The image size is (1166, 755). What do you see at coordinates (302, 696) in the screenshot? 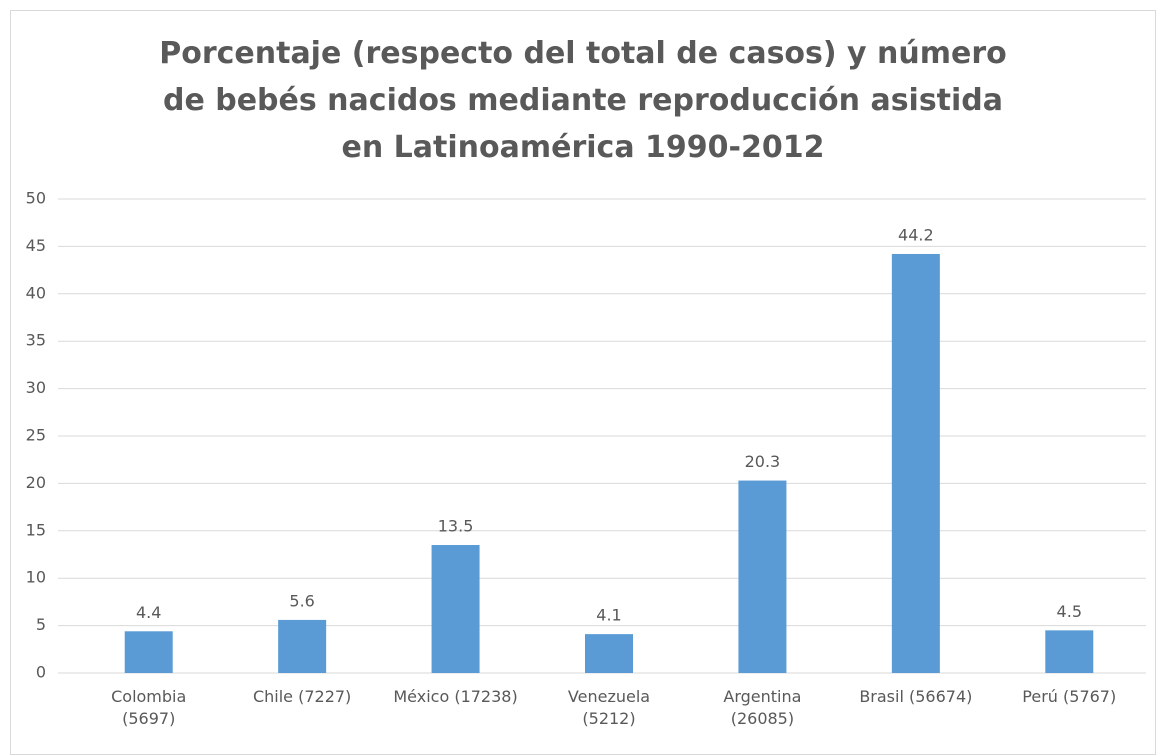
I see `x-tick-label: Chile (7227)` at bounding box center [302, 696].